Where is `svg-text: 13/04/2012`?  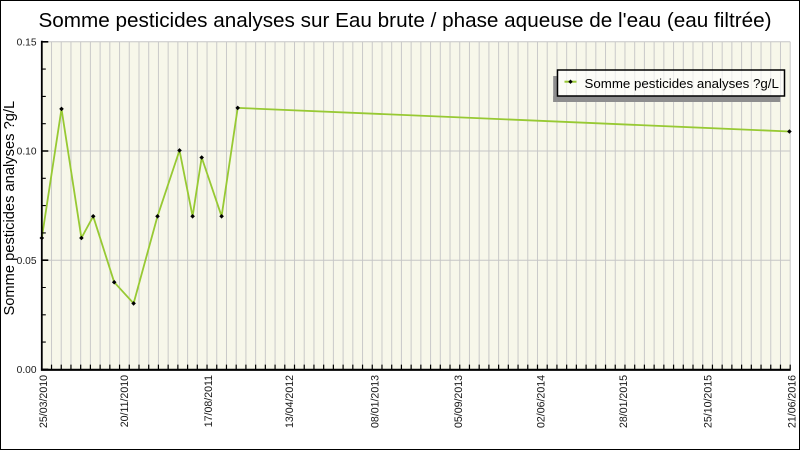
svg-text: 13/04/2012 is located at coordinates (290, 401).